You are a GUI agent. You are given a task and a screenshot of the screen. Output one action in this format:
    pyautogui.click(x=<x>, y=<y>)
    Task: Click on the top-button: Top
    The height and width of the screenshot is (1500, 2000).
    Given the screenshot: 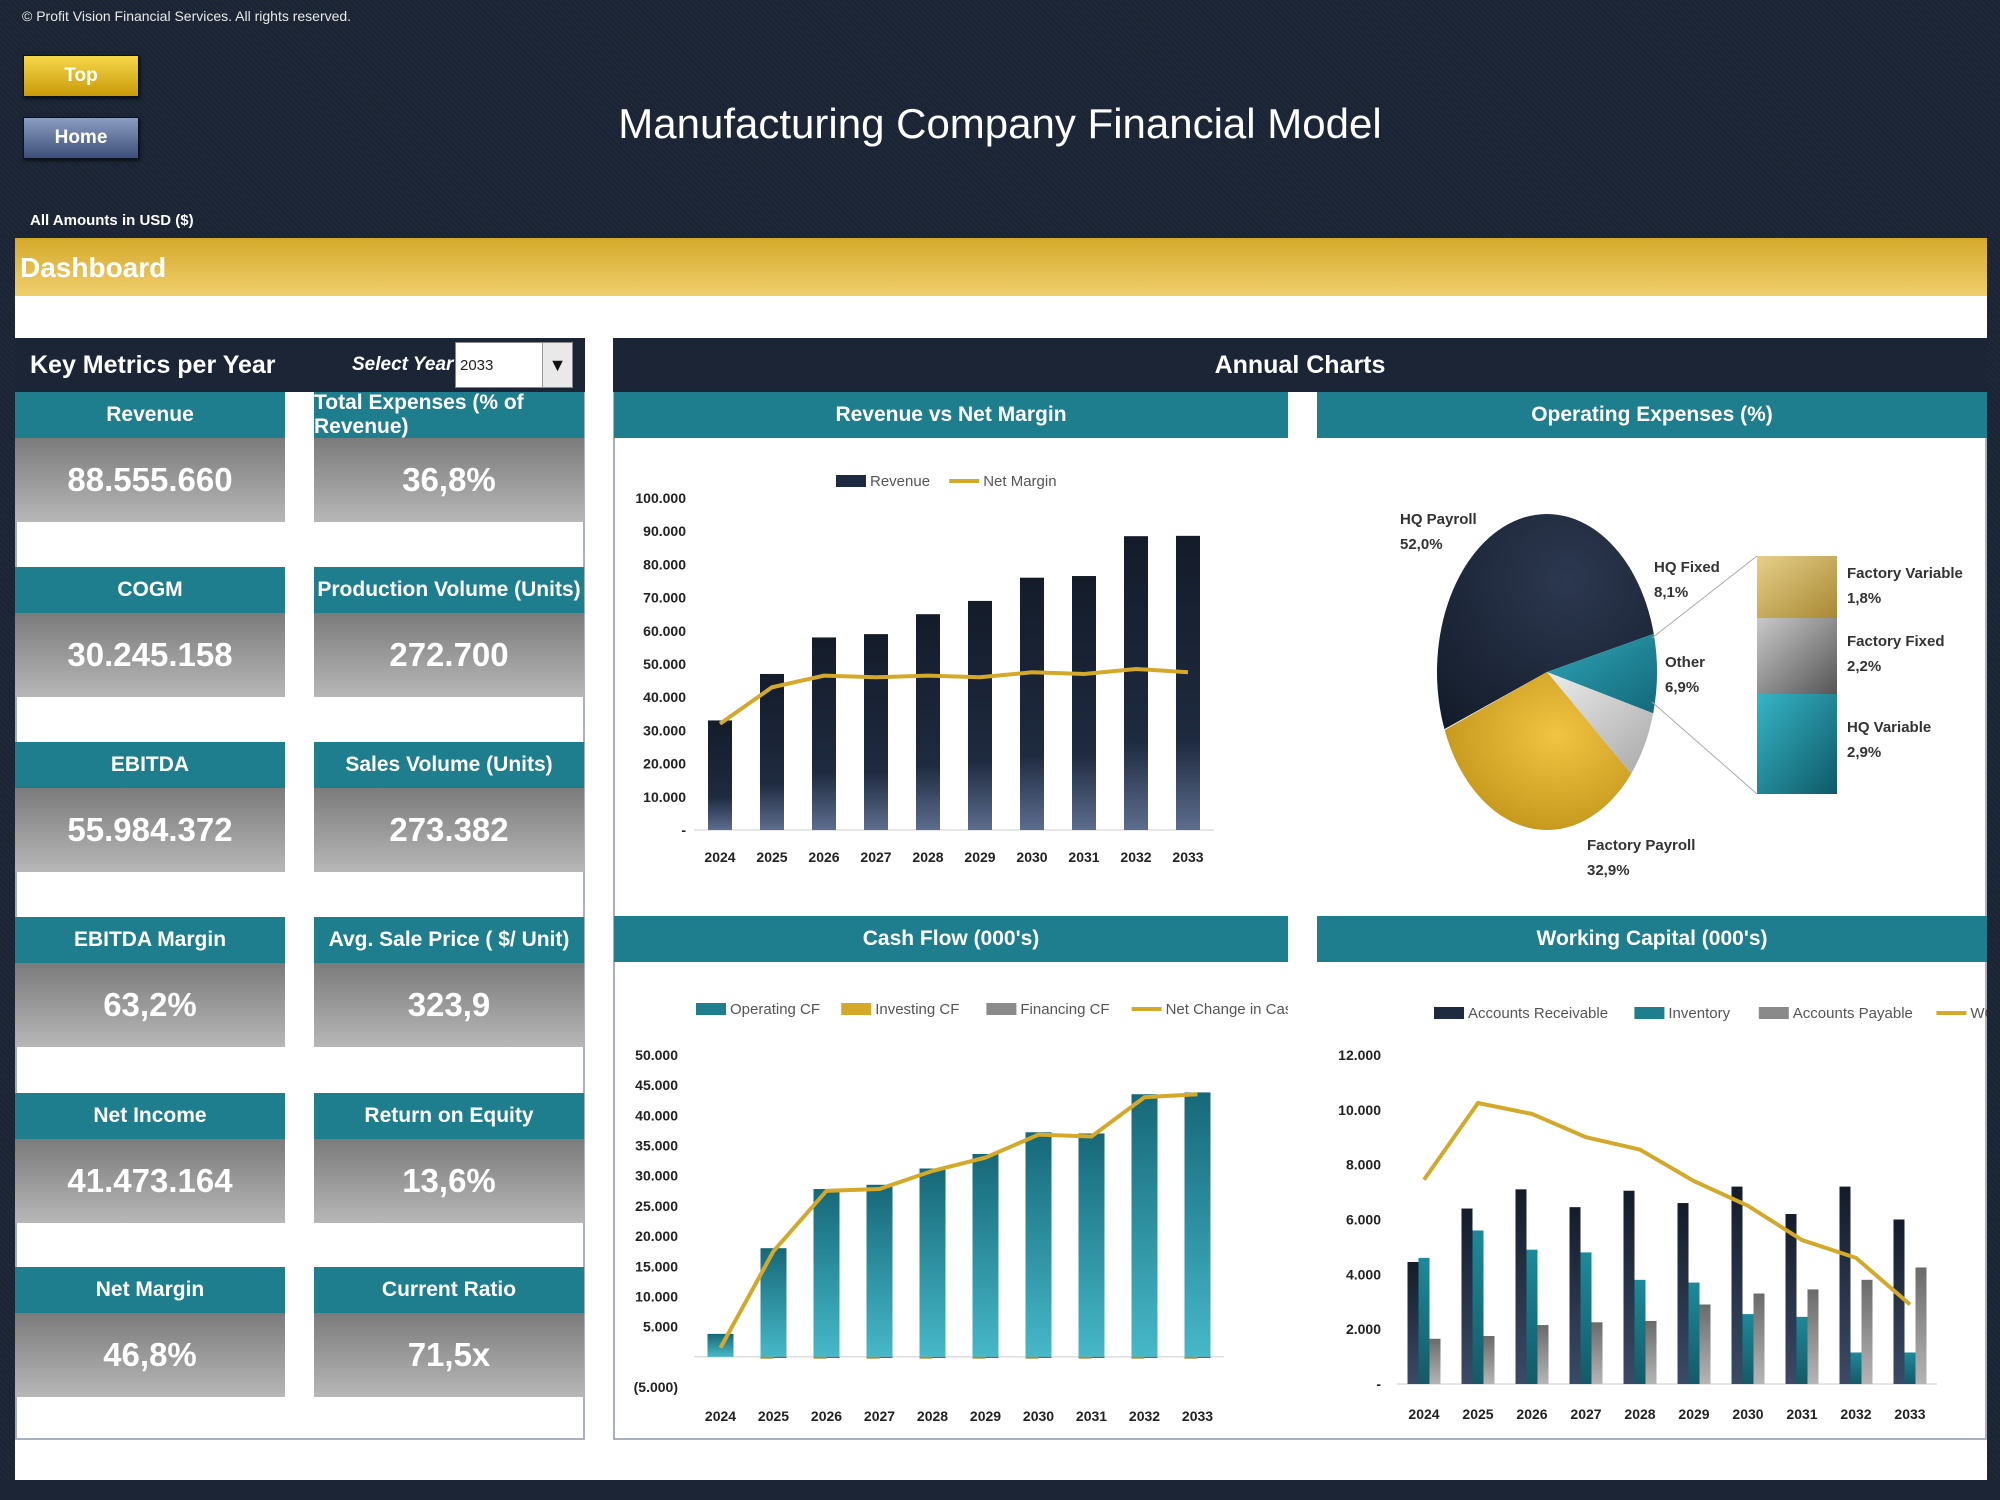 What is the action you would take?
    pyautogui.click(x=81, y=76)
    